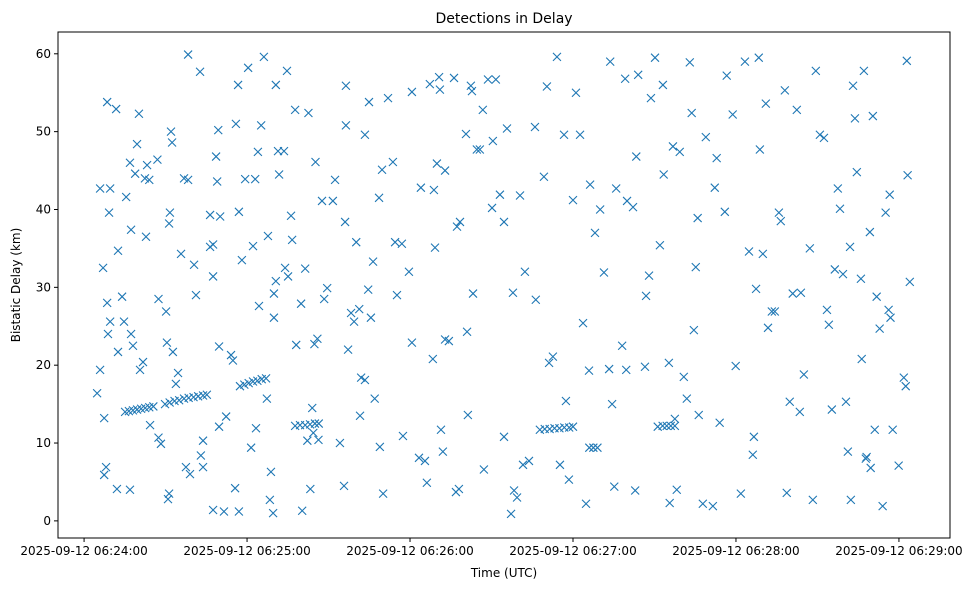  What do you see at coordinates (43, 287) in the screenshot?
I see `y-tick-label: 30` at bounding box center [43, 287].